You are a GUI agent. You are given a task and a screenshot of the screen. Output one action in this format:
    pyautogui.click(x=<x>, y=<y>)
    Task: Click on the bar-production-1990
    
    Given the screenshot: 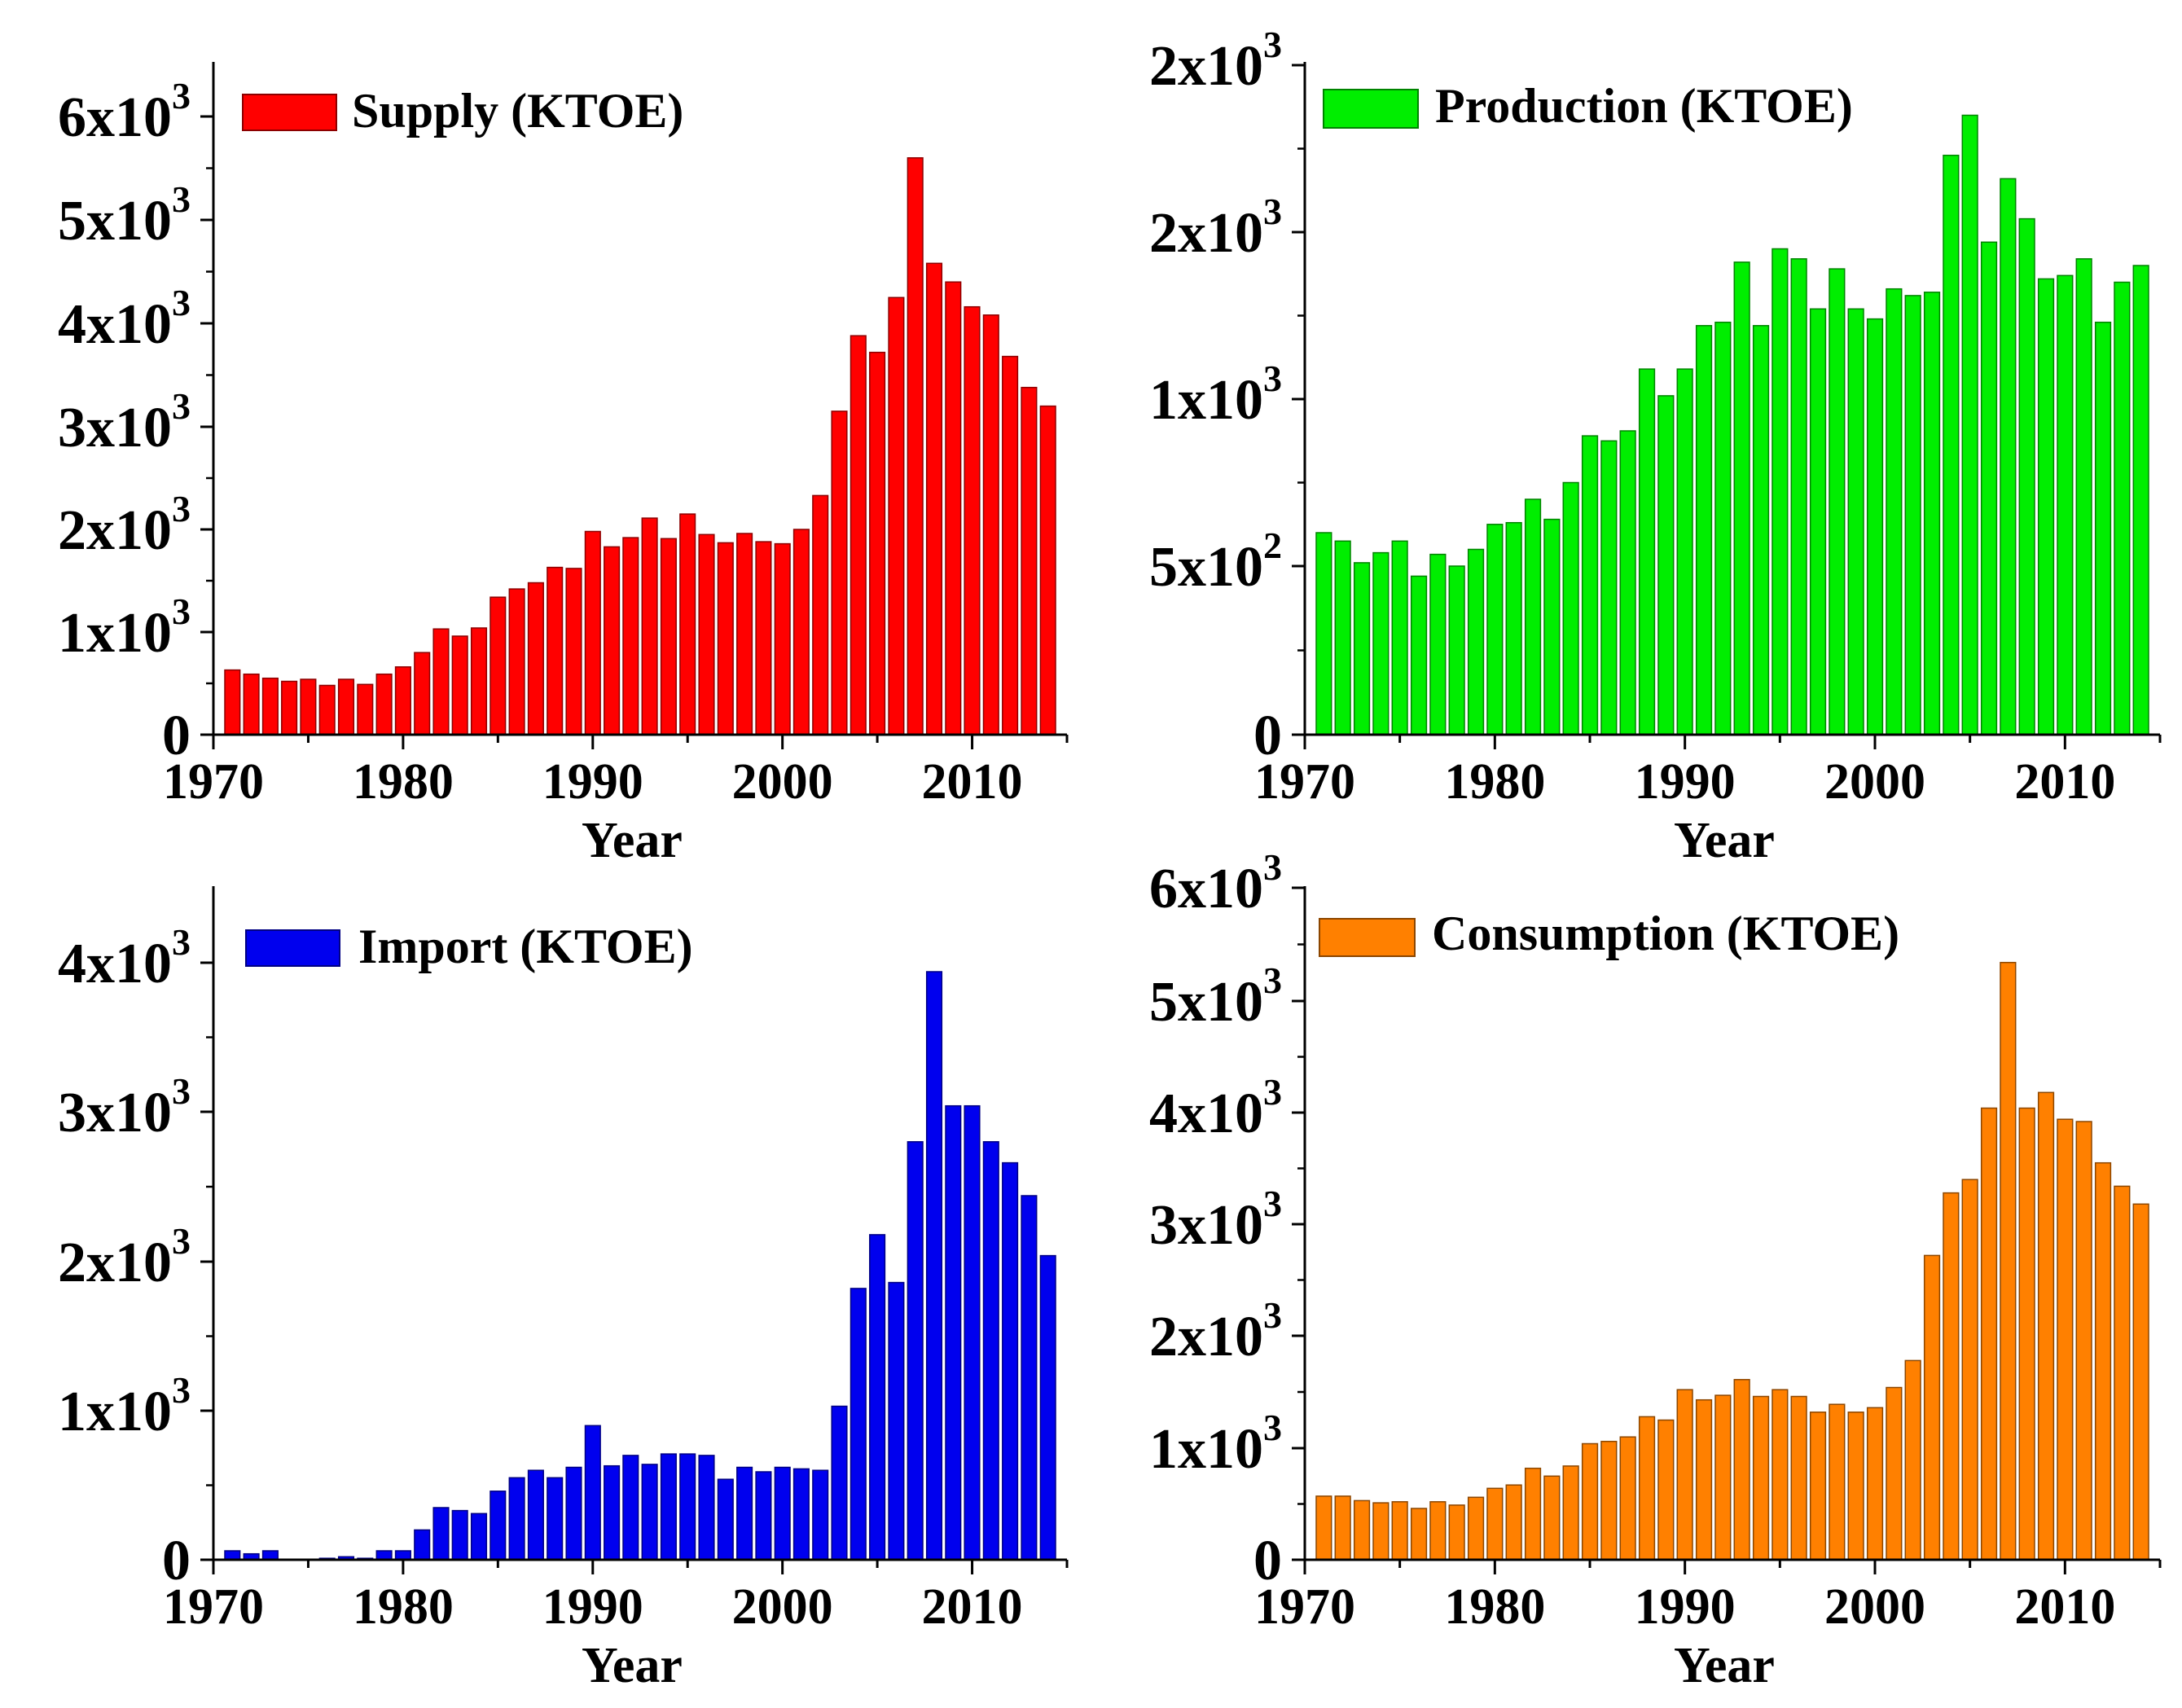 What is the action you would take?
    pyautogui.click(x=1684, y=551)
    